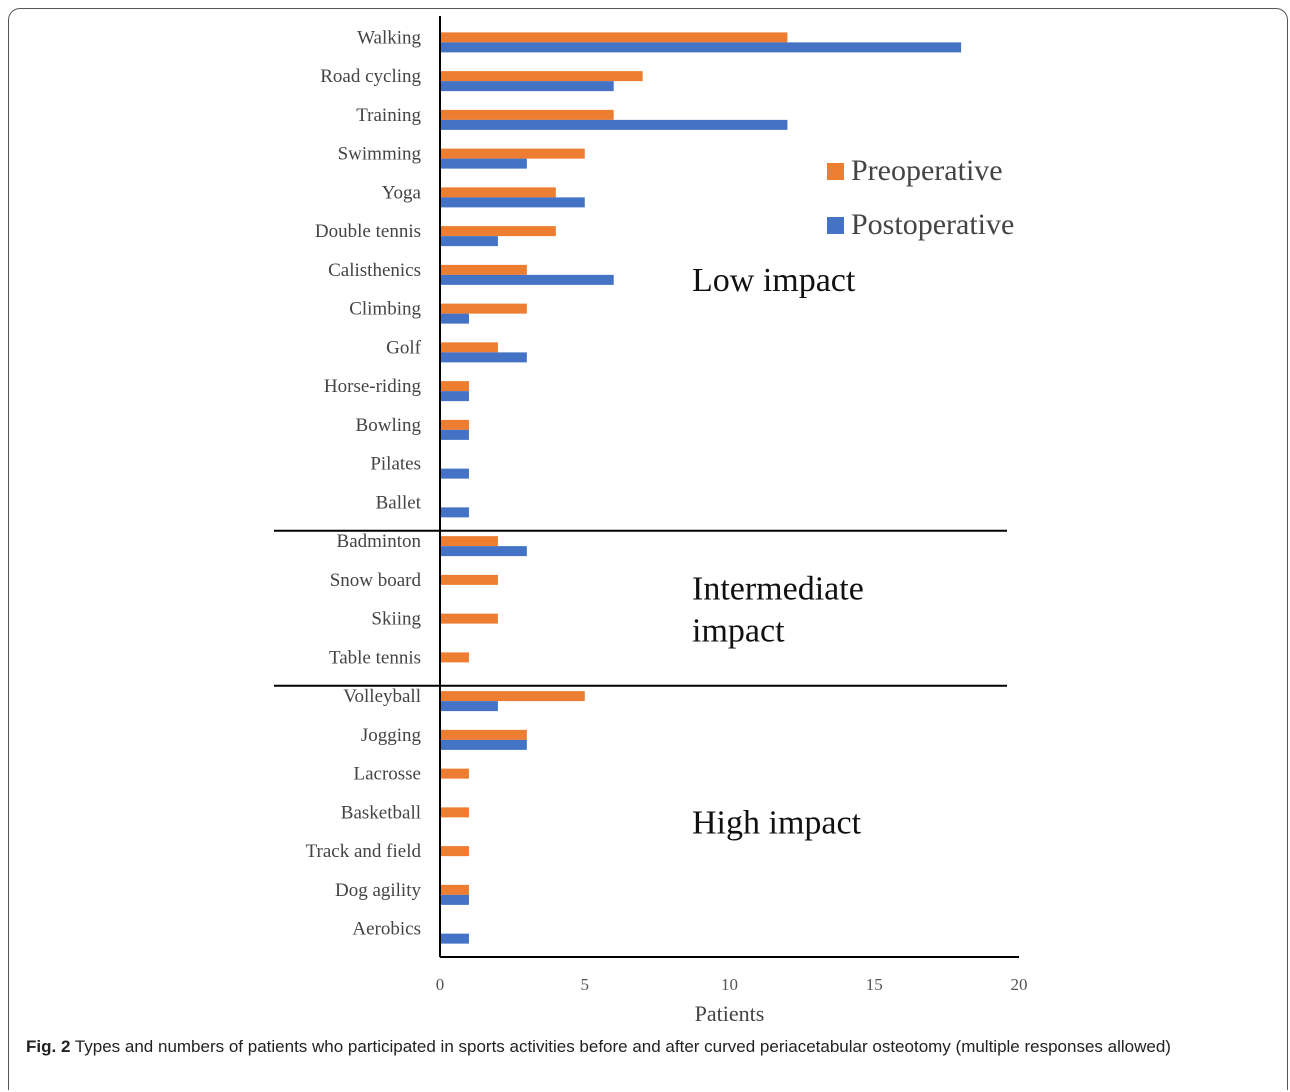 The height and width of the screenshot is (1092, 1290). I want to click on bar-postoperative-swimming, so click(483, 163).